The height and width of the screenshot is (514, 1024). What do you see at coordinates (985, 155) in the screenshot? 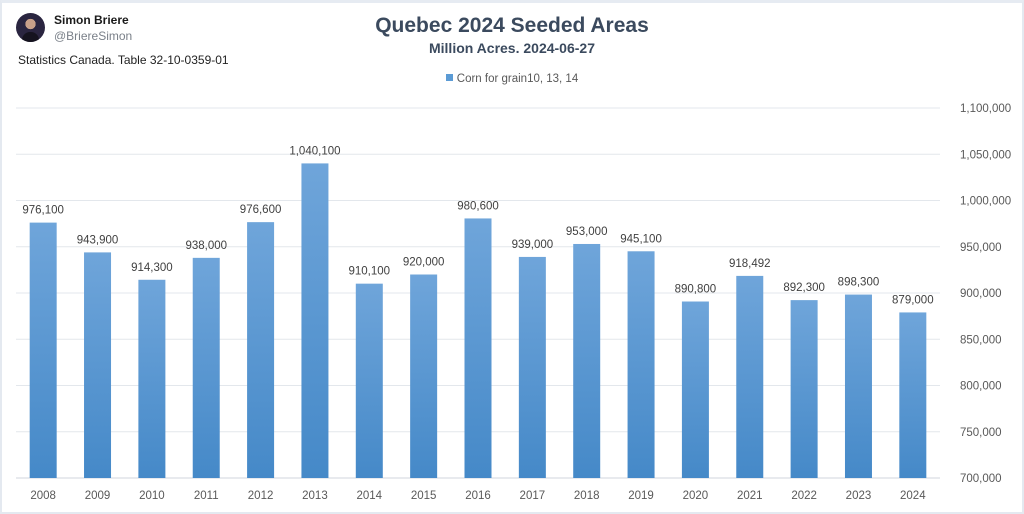
I see `y-tick-label: 1,050,000` at bounding box center [985, 155].